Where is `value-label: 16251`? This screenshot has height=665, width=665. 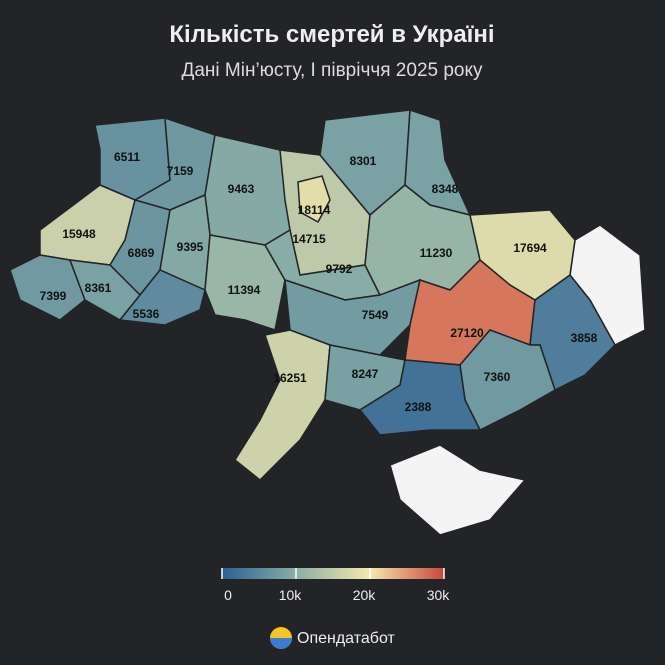
value-label: 16251 is located at coordinates (290, 378).